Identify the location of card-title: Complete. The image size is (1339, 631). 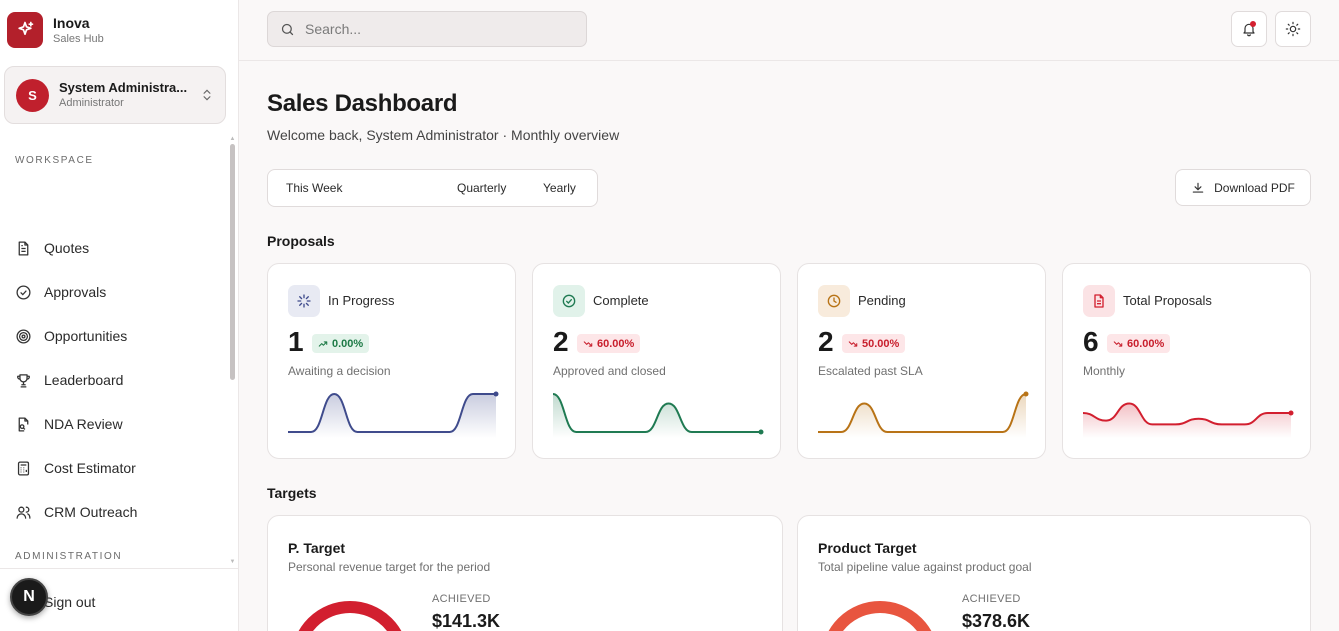
(621, 300).